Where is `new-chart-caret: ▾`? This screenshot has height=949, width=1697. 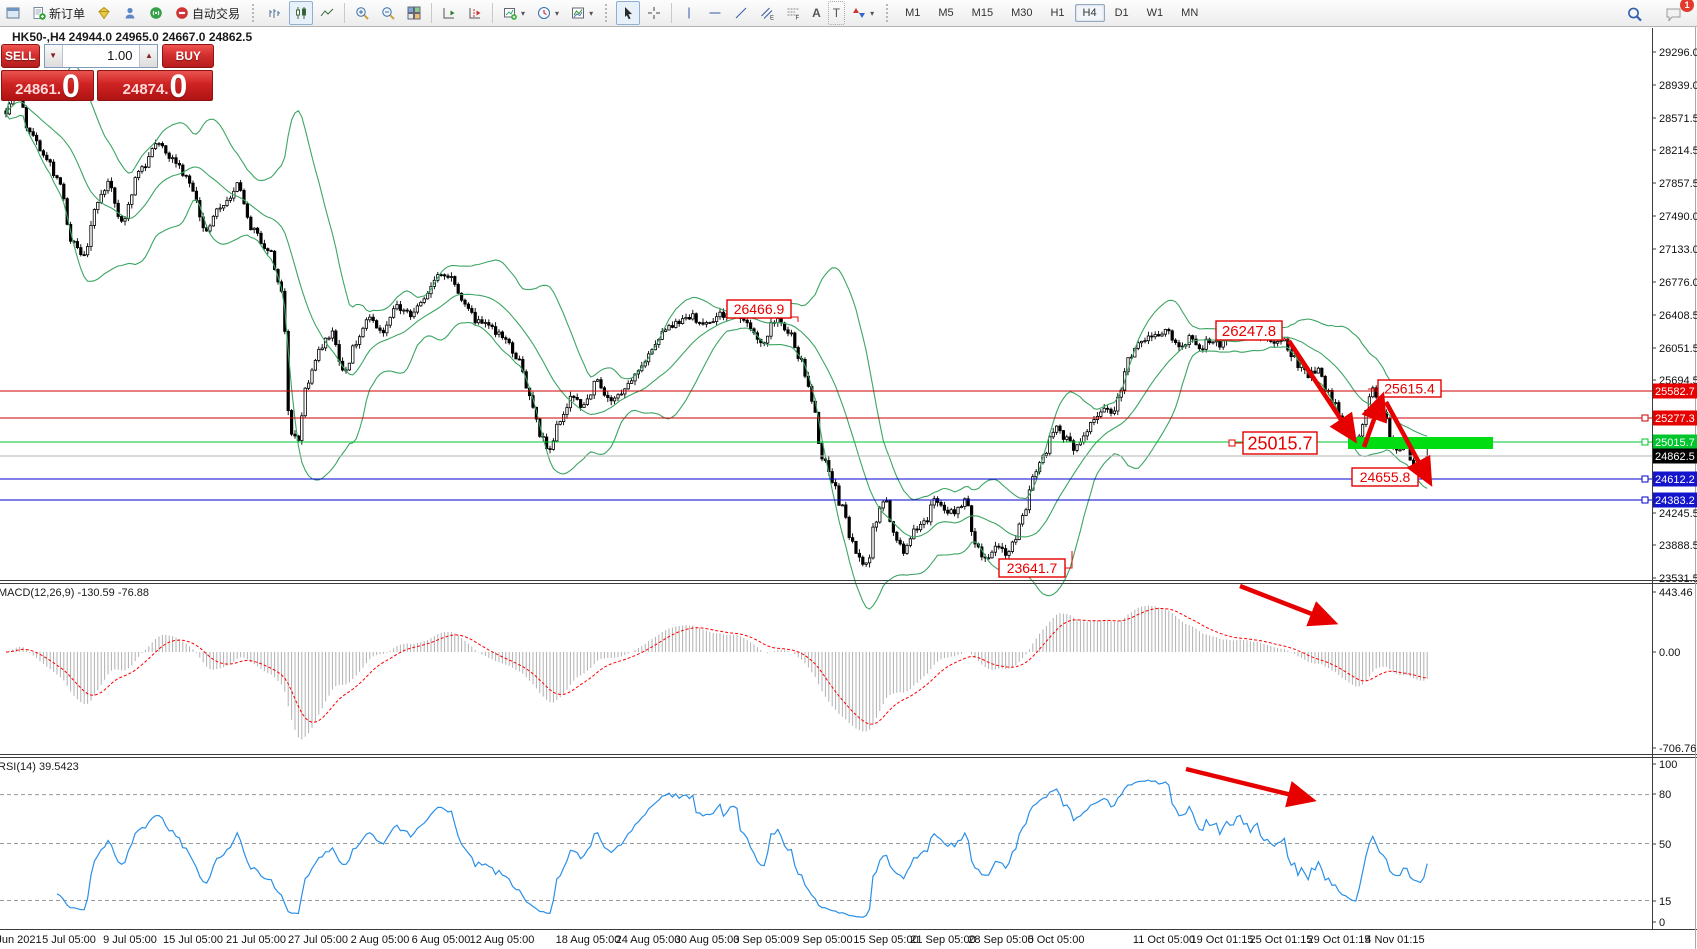
new-chart-caret: ▾ is located at coordinates (523, 13).